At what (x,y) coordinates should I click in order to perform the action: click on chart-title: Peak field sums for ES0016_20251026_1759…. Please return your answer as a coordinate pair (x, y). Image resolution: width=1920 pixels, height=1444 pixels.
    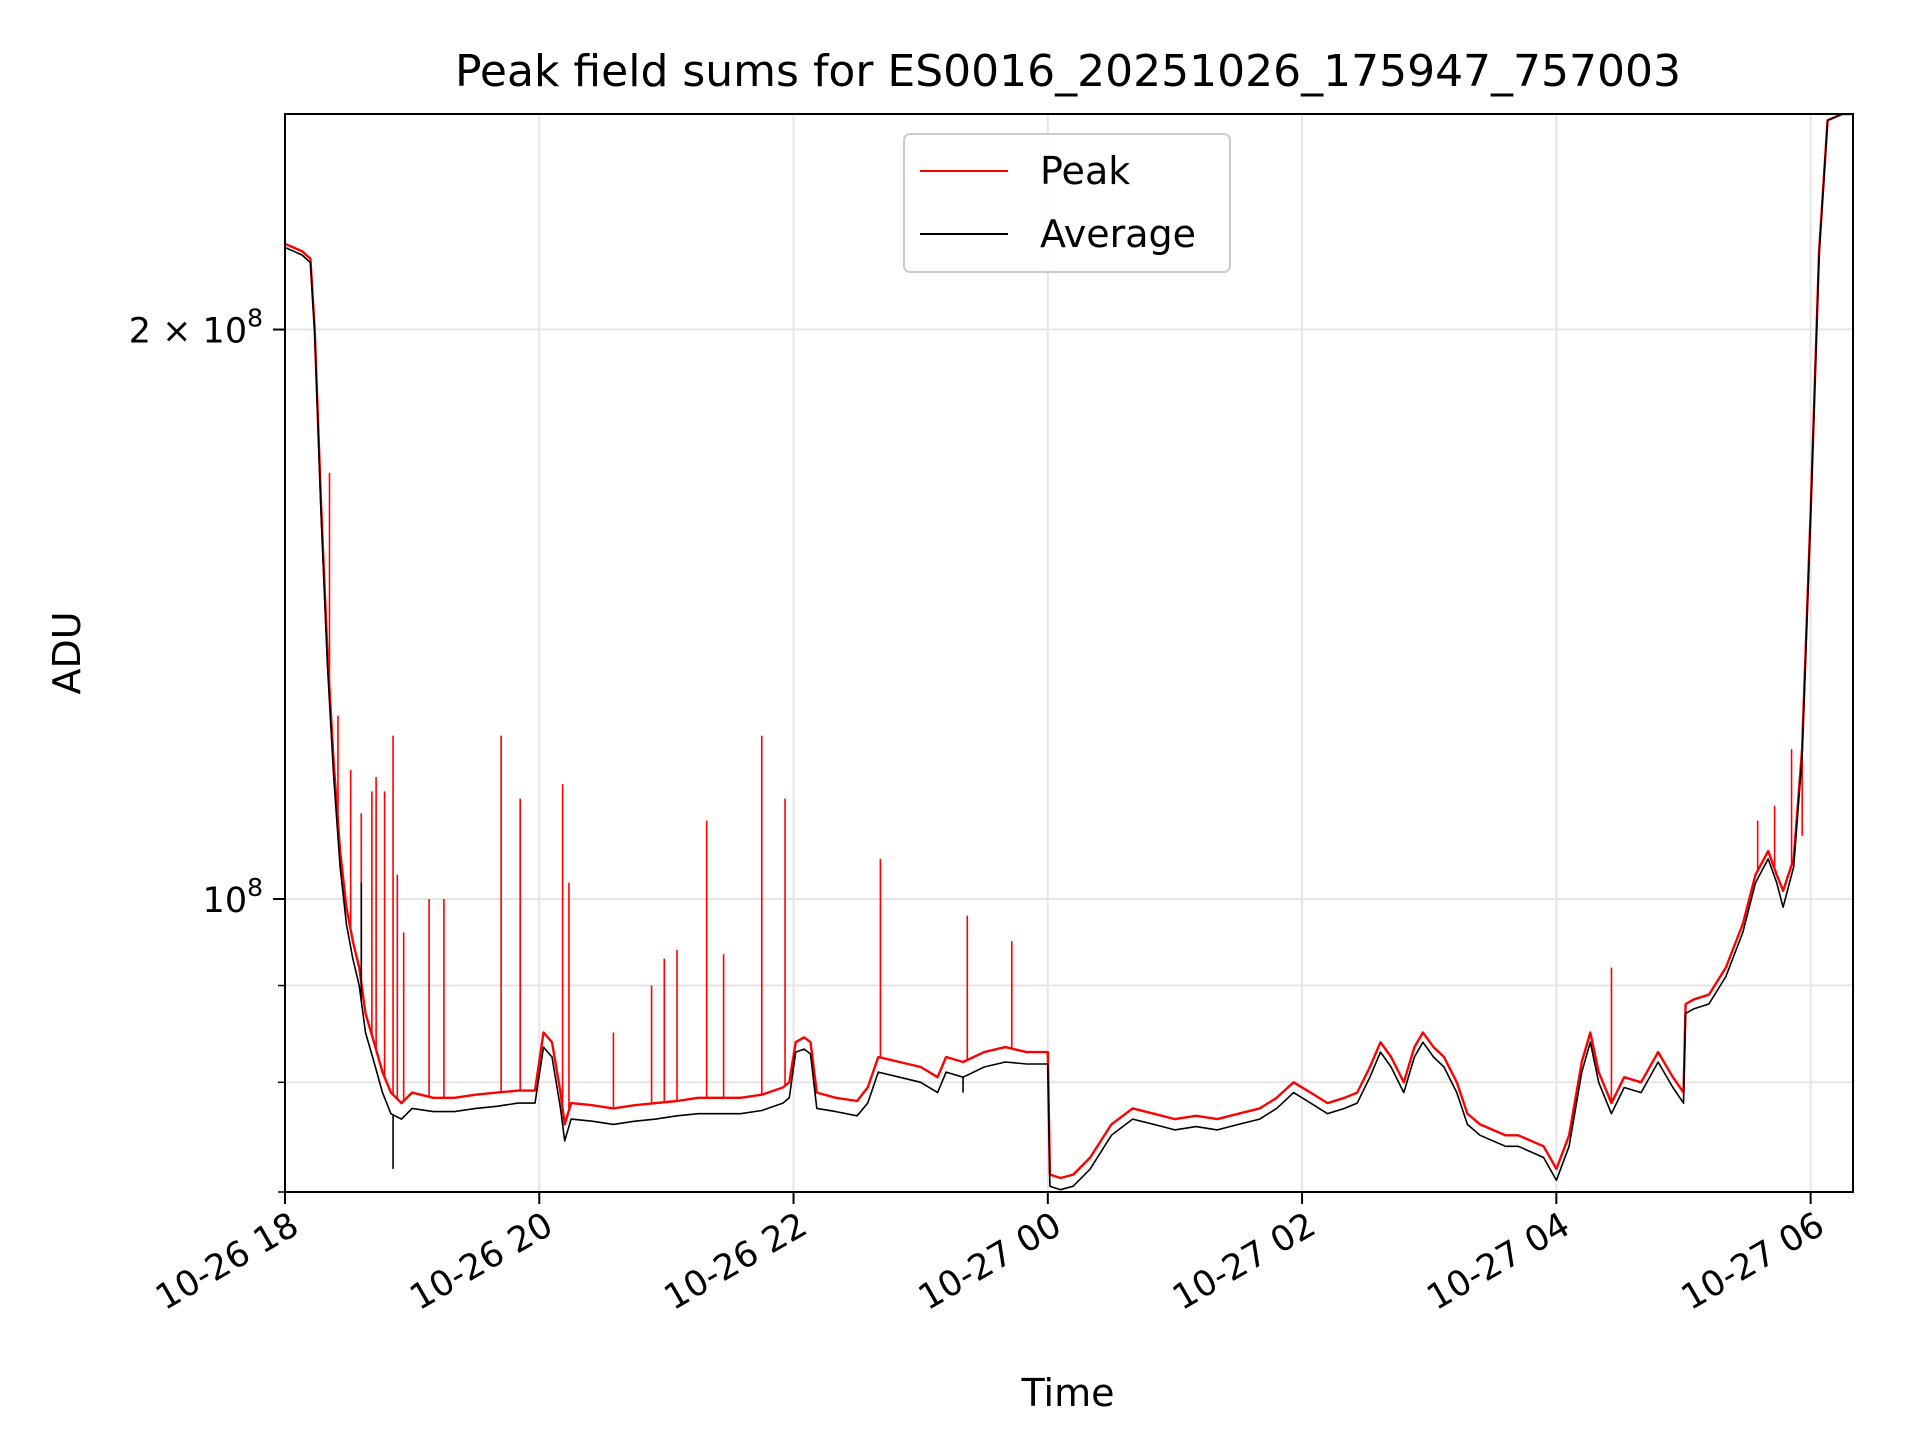
    Looking at the image, I should click on (1068, 71).